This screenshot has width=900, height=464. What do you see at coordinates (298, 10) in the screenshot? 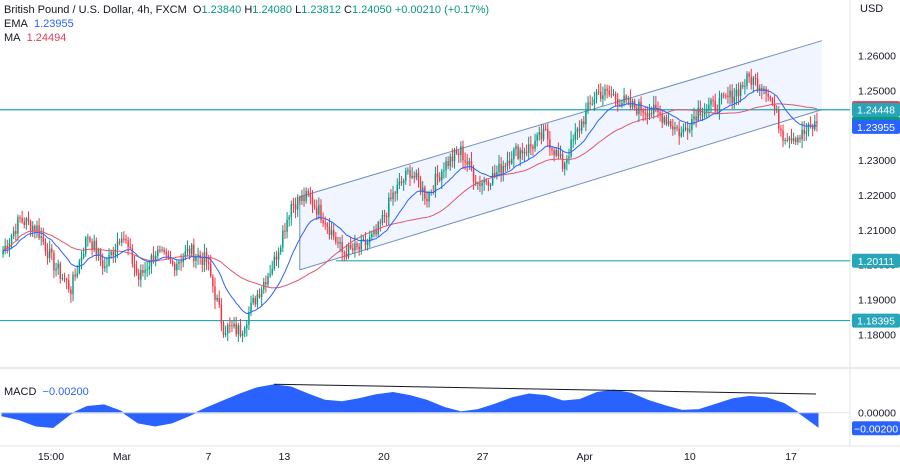
I see `low-label: L` at bounding box center [298, 10].